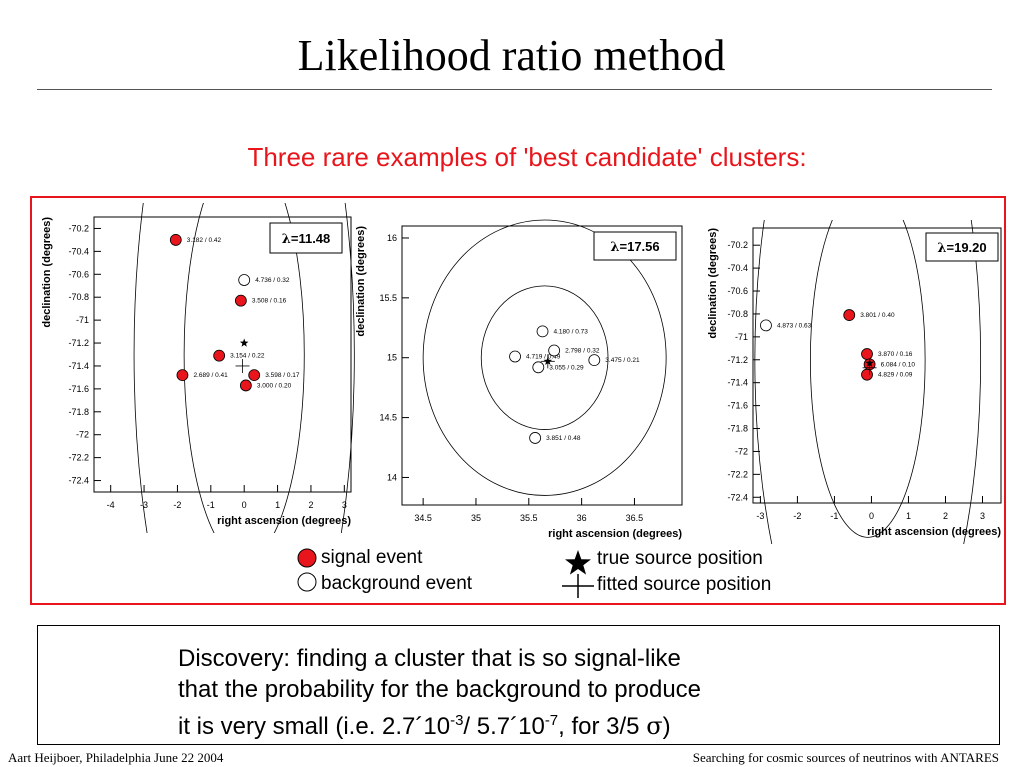 The width and height of the screenshot is (1023, 767). What do you see at coordinates (566, 367) in the screenshot?
I see `event-label: 3.055 / 0.29` at bounding box center [566, 367].